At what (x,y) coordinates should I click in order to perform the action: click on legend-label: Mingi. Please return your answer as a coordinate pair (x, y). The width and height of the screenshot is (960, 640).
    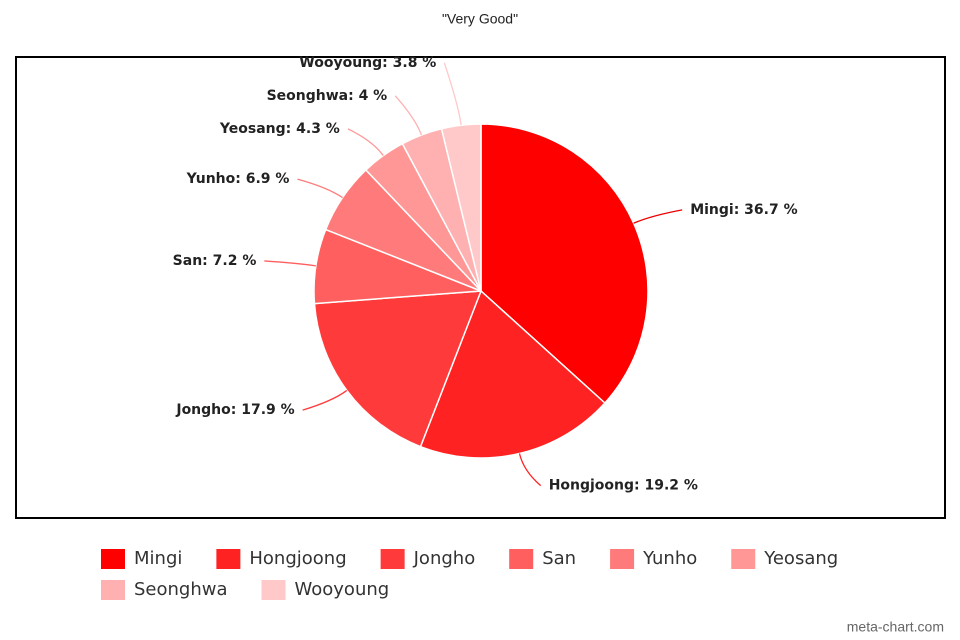
    Looking at the image, I should click on (158, 558).